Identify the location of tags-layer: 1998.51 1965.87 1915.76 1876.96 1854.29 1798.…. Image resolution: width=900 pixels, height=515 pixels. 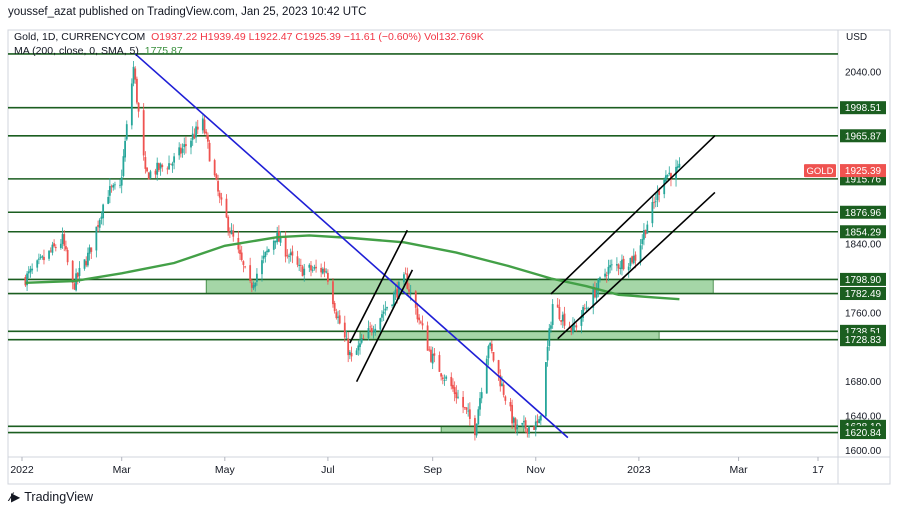
(845, 270).